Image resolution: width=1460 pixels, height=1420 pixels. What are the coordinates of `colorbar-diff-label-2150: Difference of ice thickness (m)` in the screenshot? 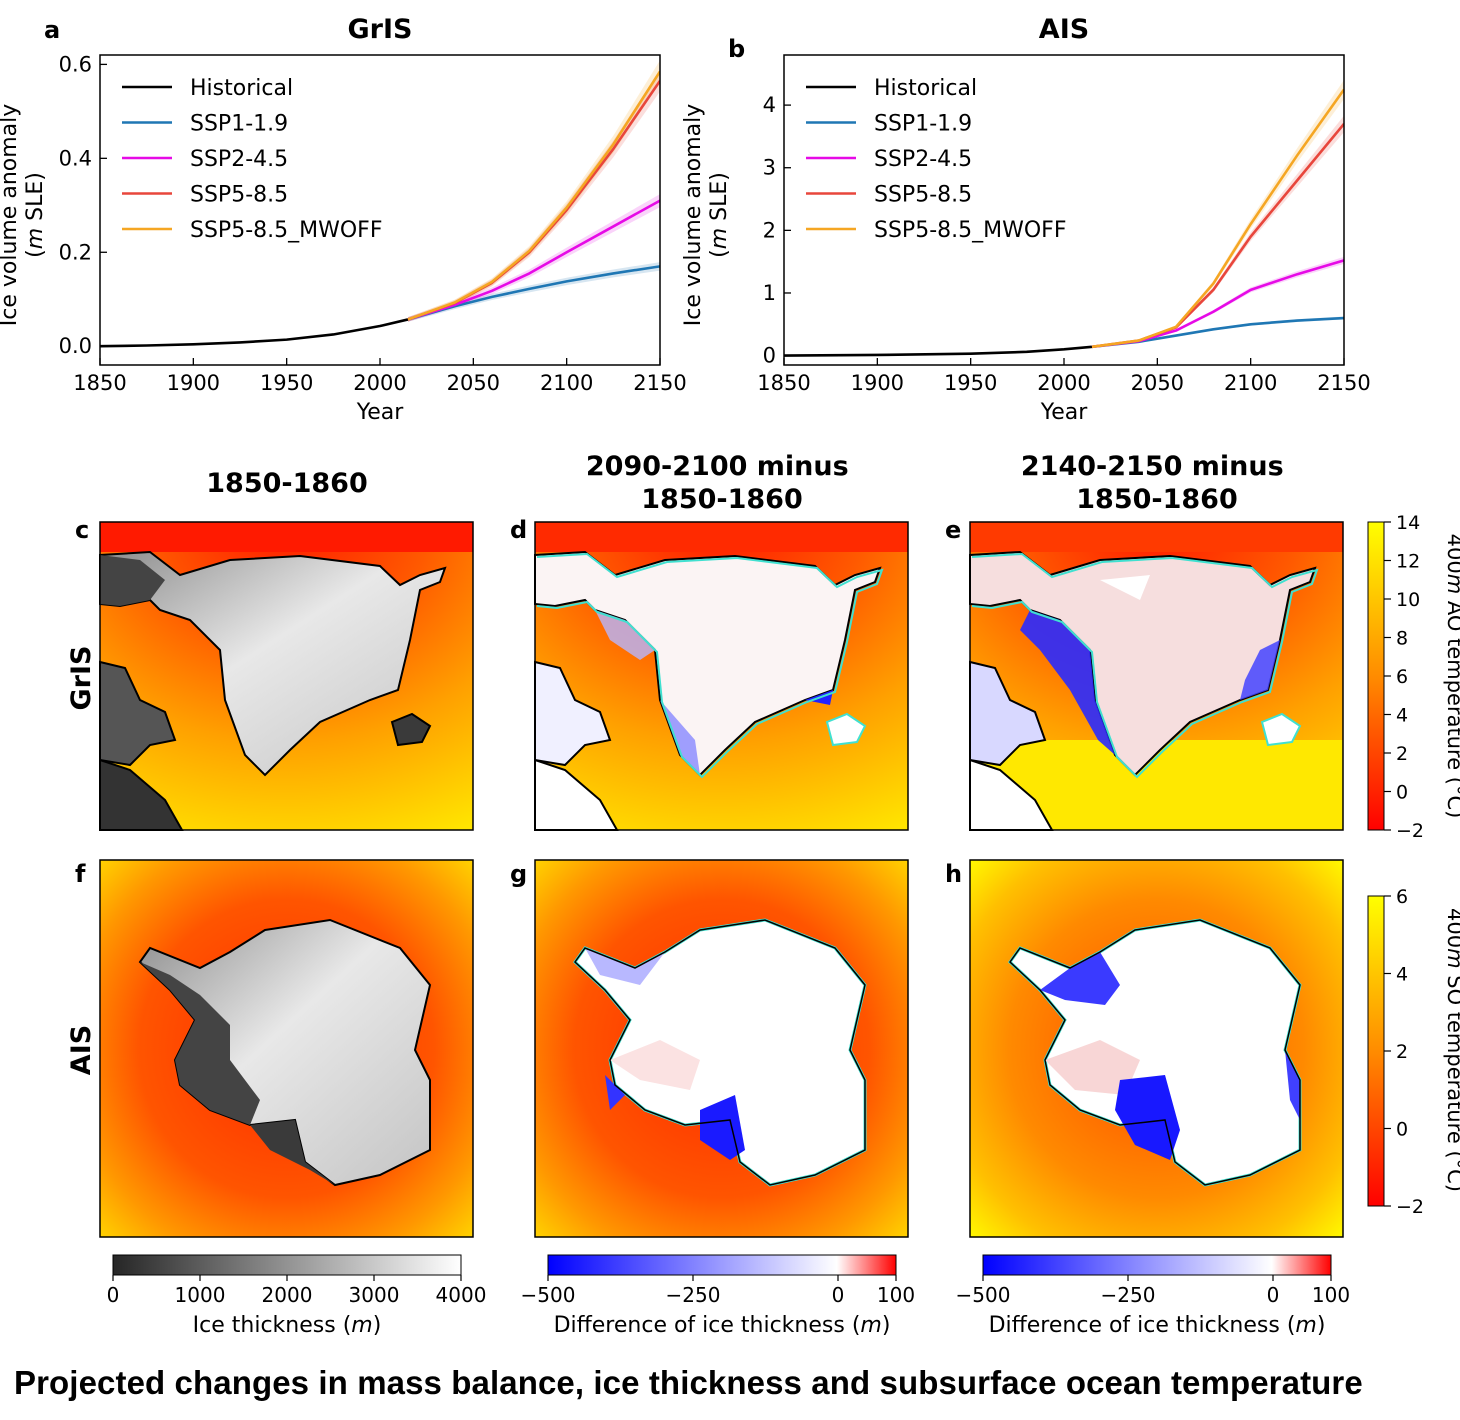 It's located at (1157, 1325).